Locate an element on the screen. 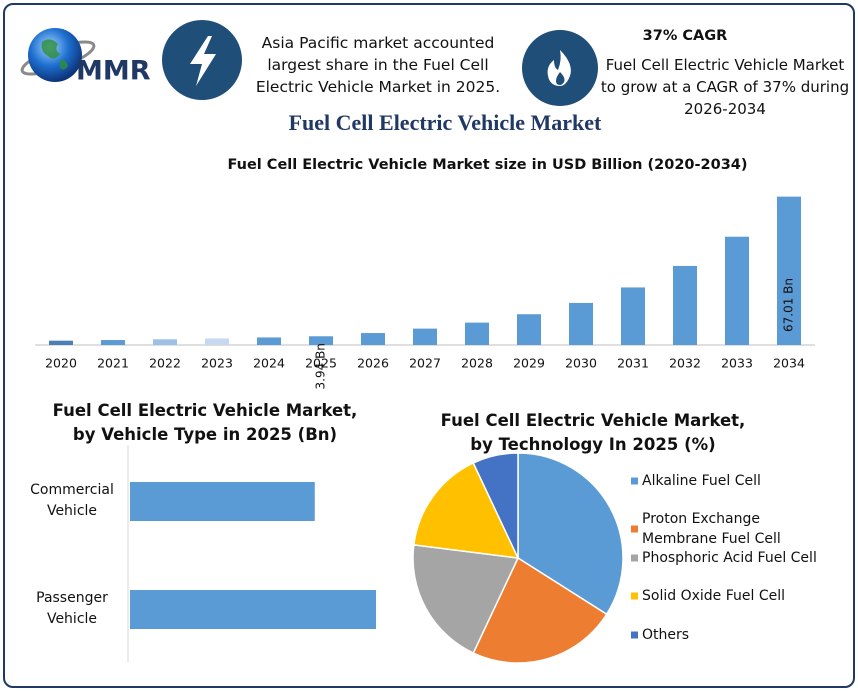 The width and height of the screenshot is (858, 691). x-tick-label: 2025 is located at coordinates (321, 363).